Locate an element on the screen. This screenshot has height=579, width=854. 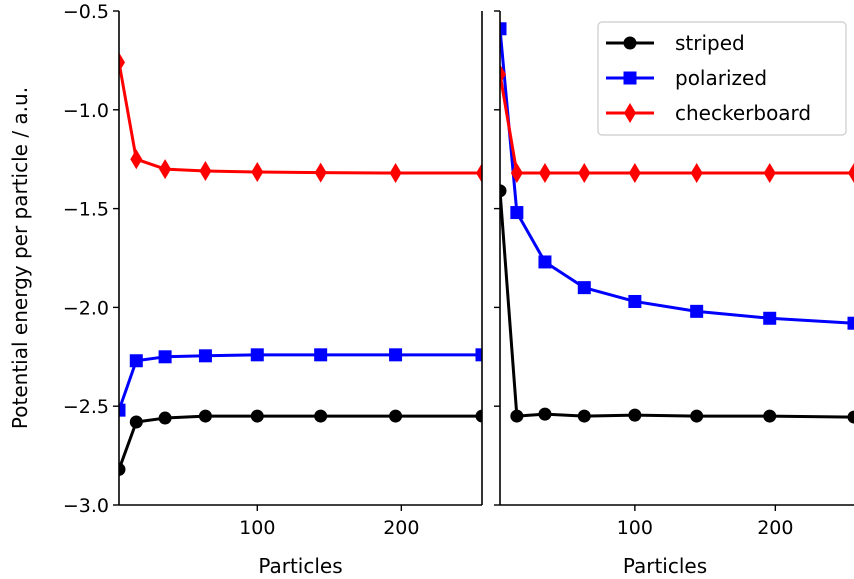
y-tick-label: −3.0 is located at coordinates (86, 506).